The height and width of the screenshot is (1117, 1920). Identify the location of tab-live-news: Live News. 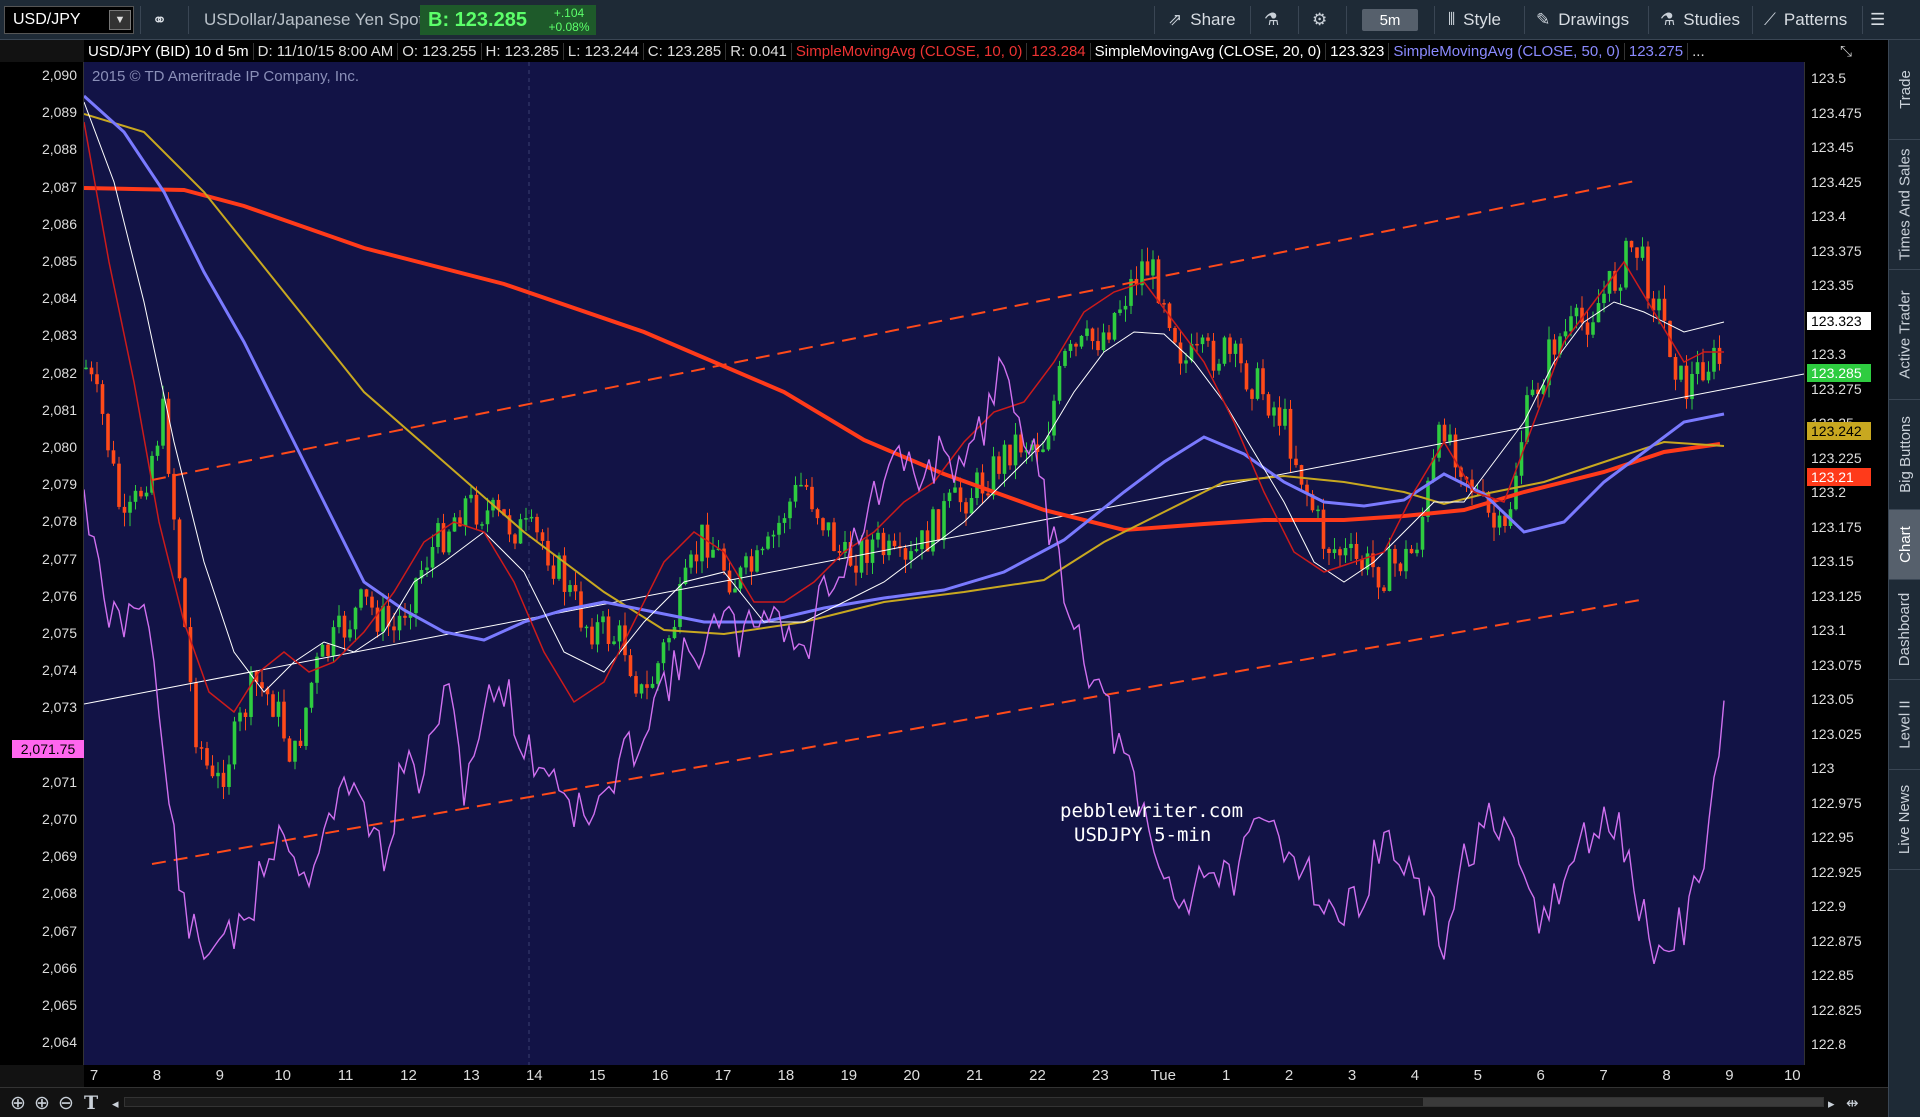
(1904, 820).